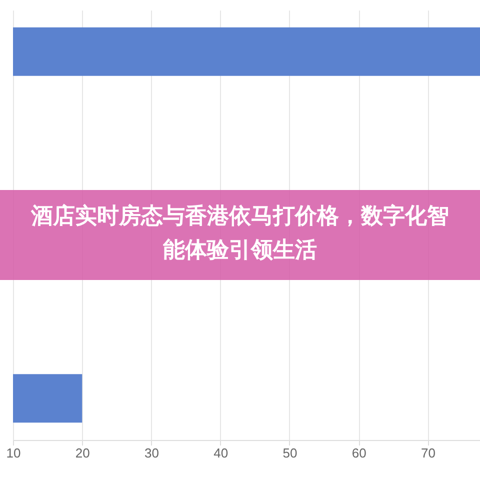  Describe the element at coordinates (82, 453) in the screenshot. I see `x-tick-label: 20` at that location.